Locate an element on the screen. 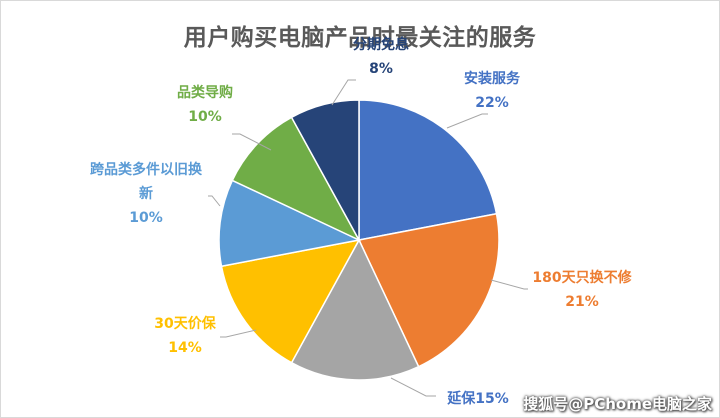  slice-label: 新 is located at coordinates (146, 193).